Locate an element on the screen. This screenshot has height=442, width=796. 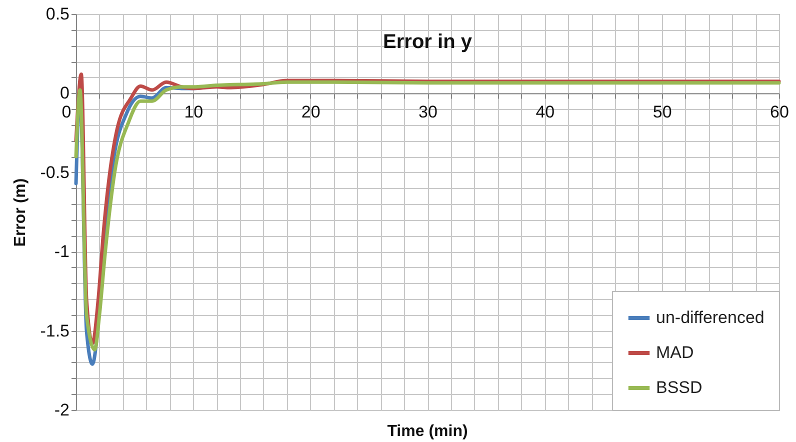
text: Error in y is located at coordinates (428, 42).